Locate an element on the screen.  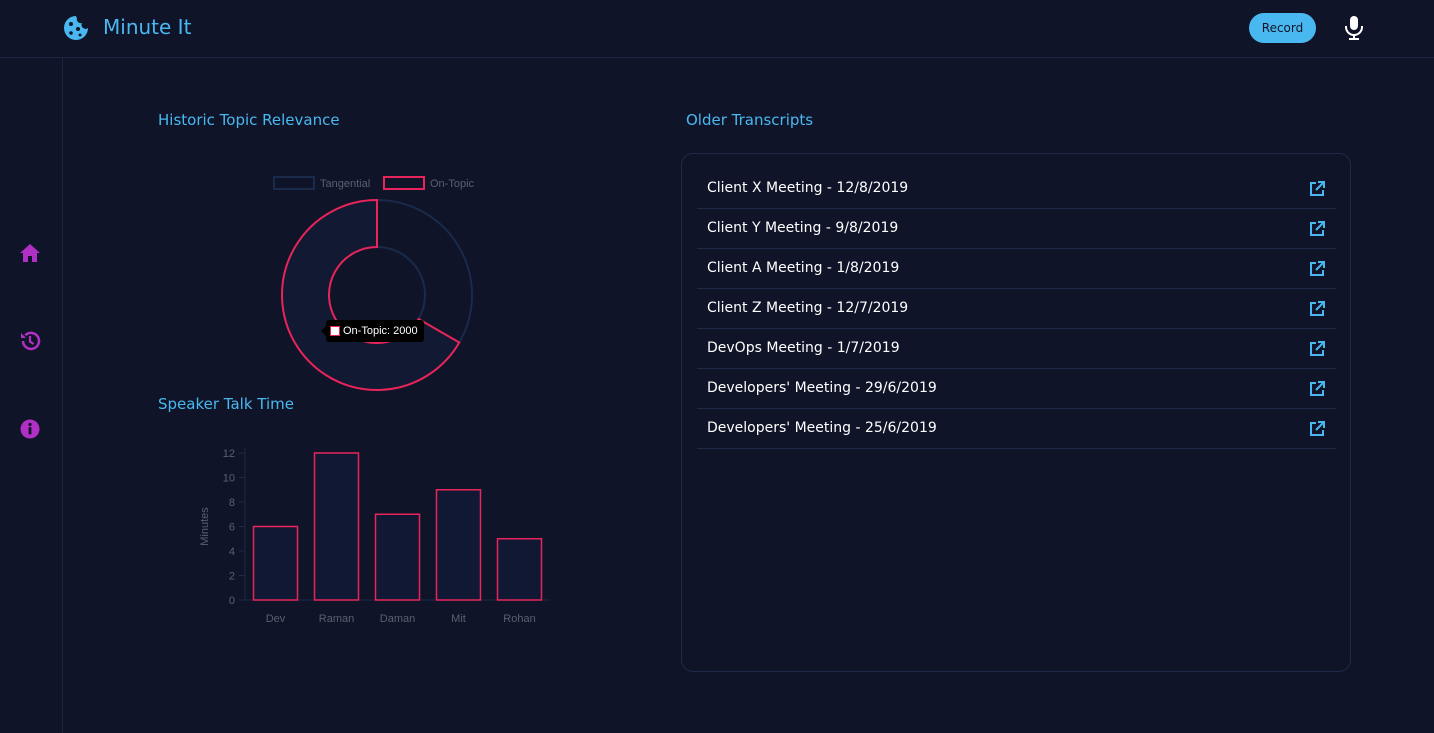
transcript-label: Client X Meeting - 12/8/2019 is located at coordinates (808, 188).